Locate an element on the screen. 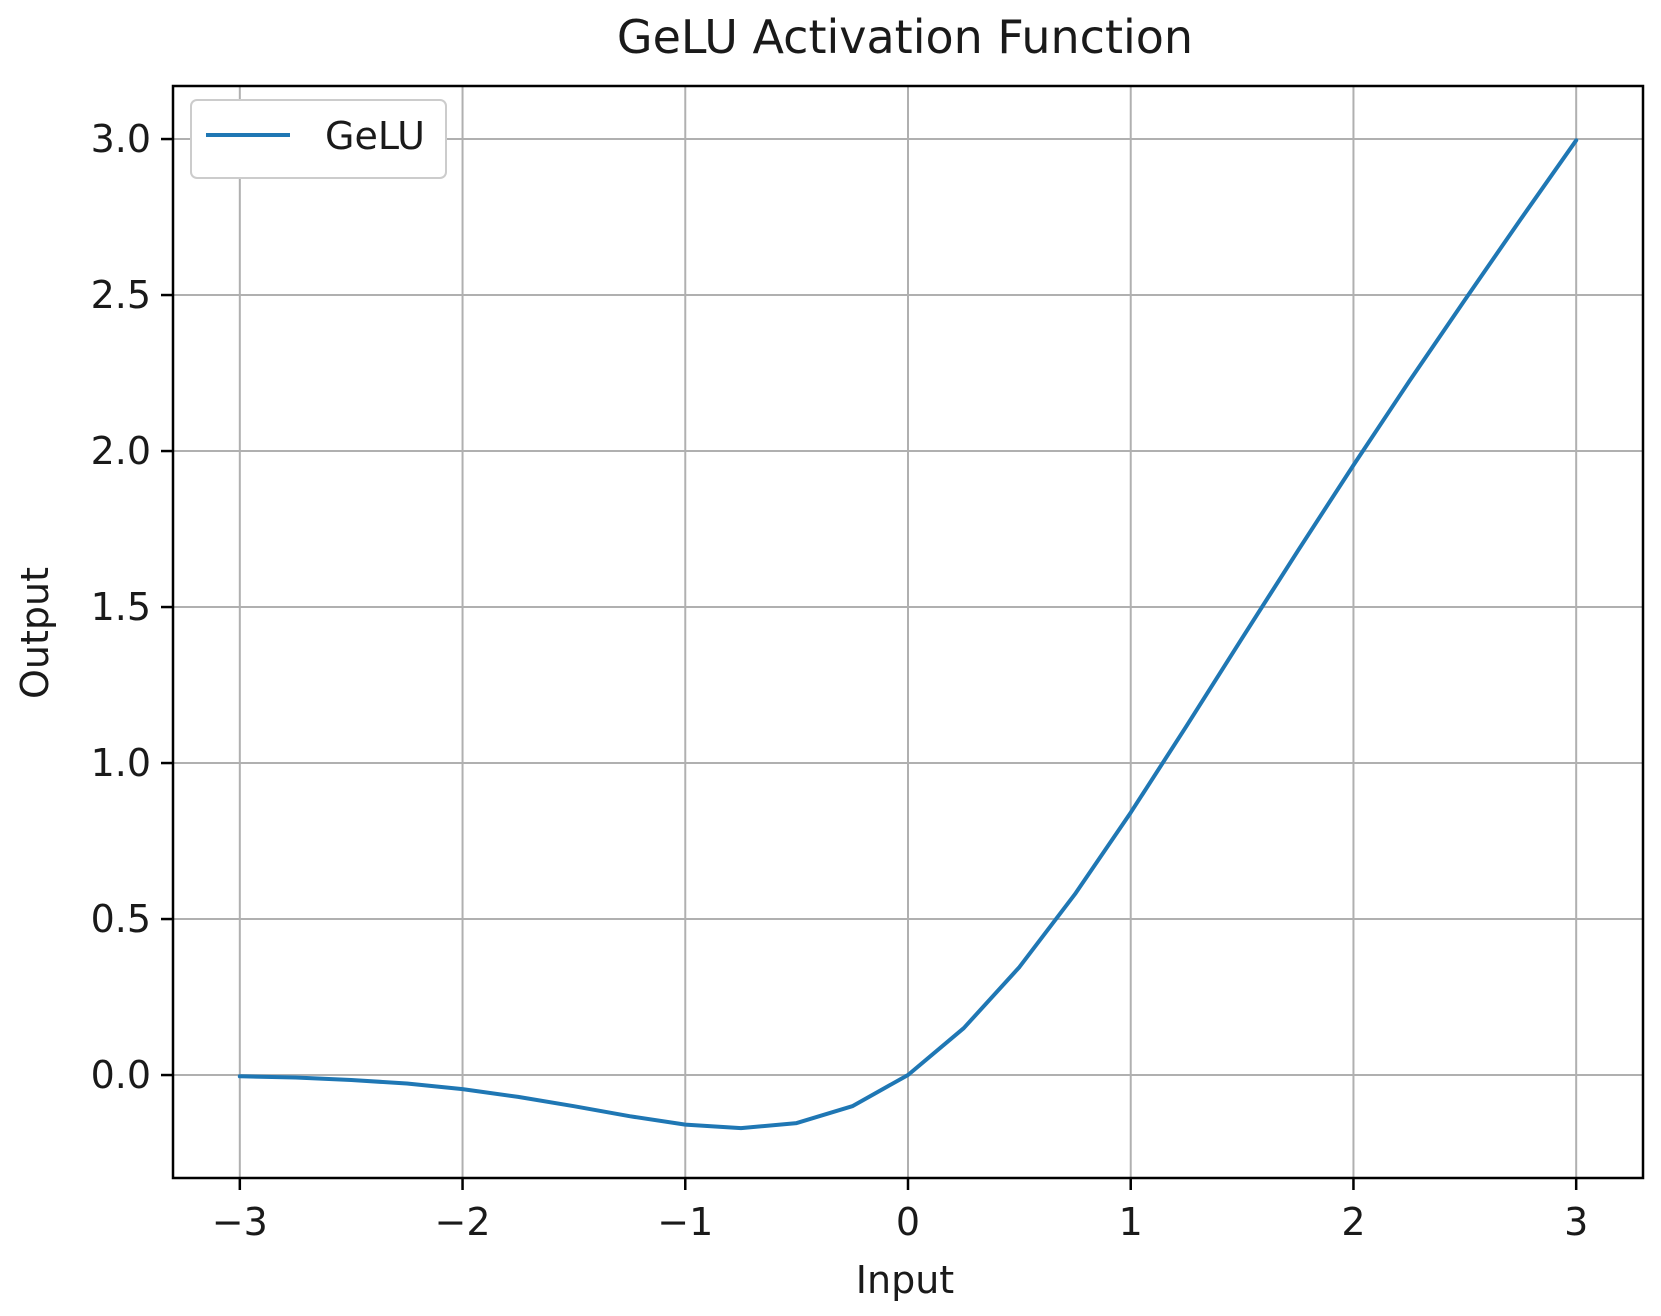 Image resolution: width=1661 pixels, height=1316 pixels. y-tick-label: 1.5 is located at coordinates (121, 607).